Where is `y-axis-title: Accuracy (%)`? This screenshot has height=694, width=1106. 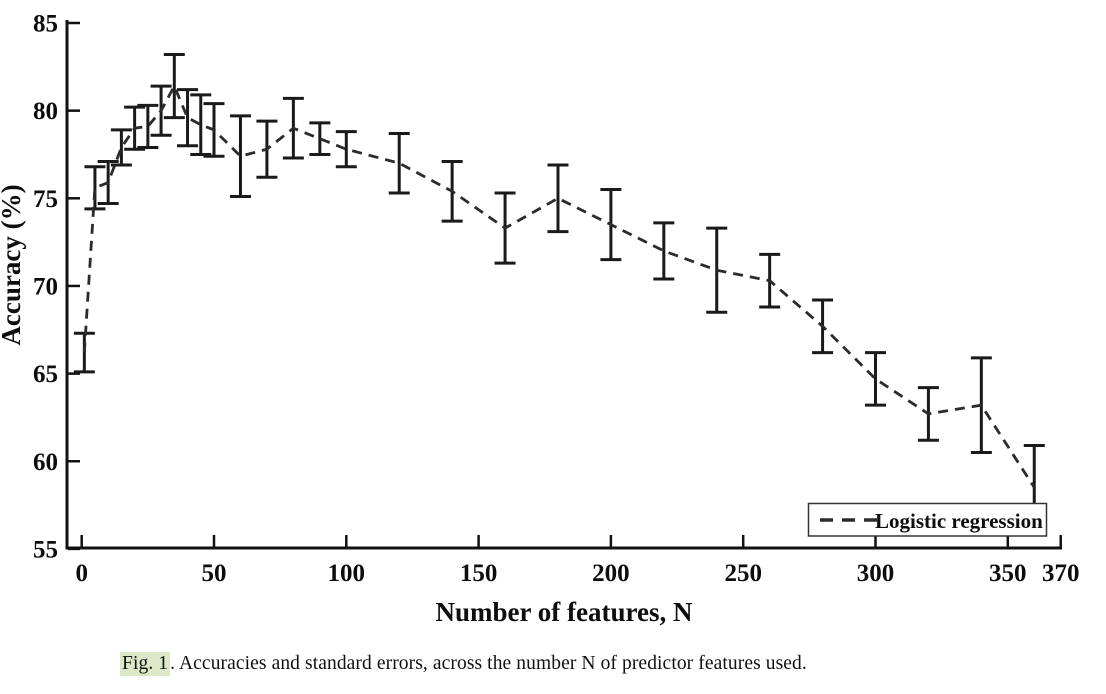
y-axis-title: Accuracy (%) is located at coordinates (13, 264).